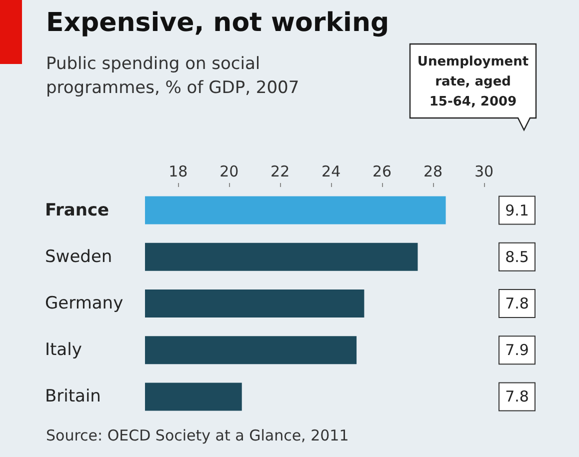  What do you see at coordinates (218, 23) in the screenshot?
I see `chart-title: Expensive, not working` at bounding box center [218, 23].